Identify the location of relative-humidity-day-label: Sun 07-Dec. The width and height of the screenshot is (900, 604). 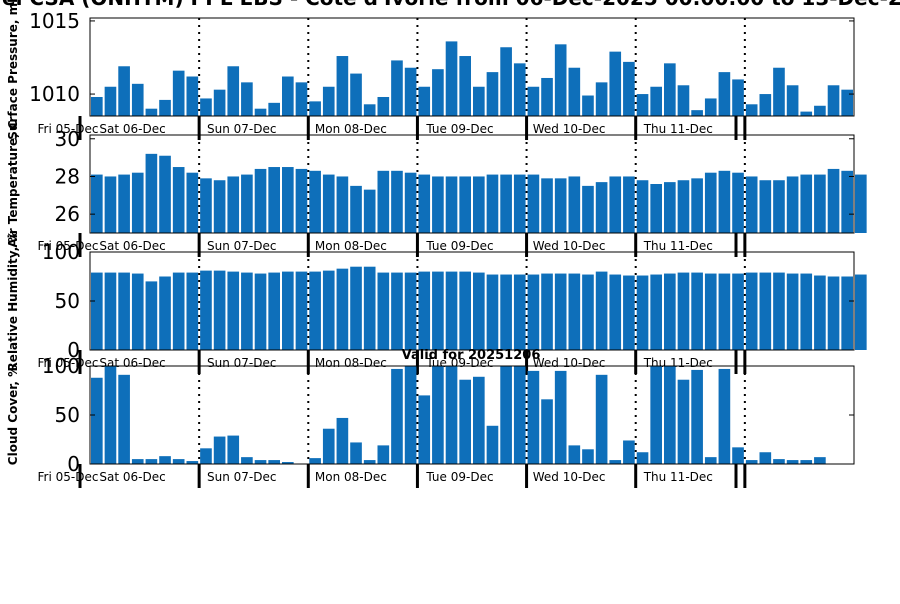
(241, 363).